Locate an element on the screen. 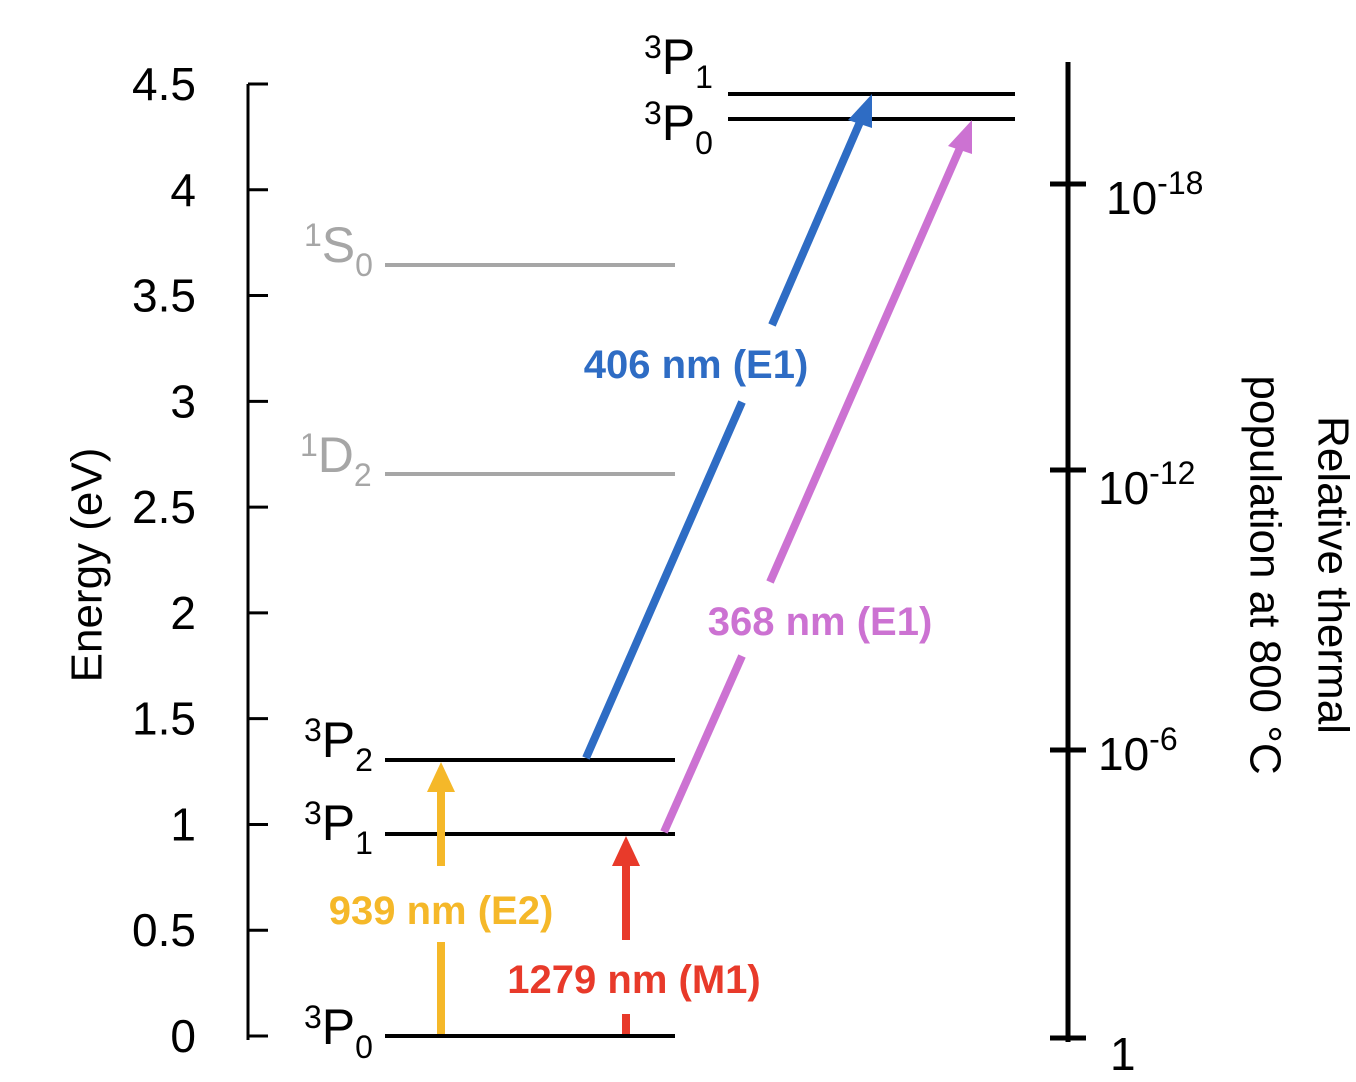 Image resolution: width=1356 pixels, height=1082 pixels. energy-tick-label: 1 is located at coordinates (183, 824).